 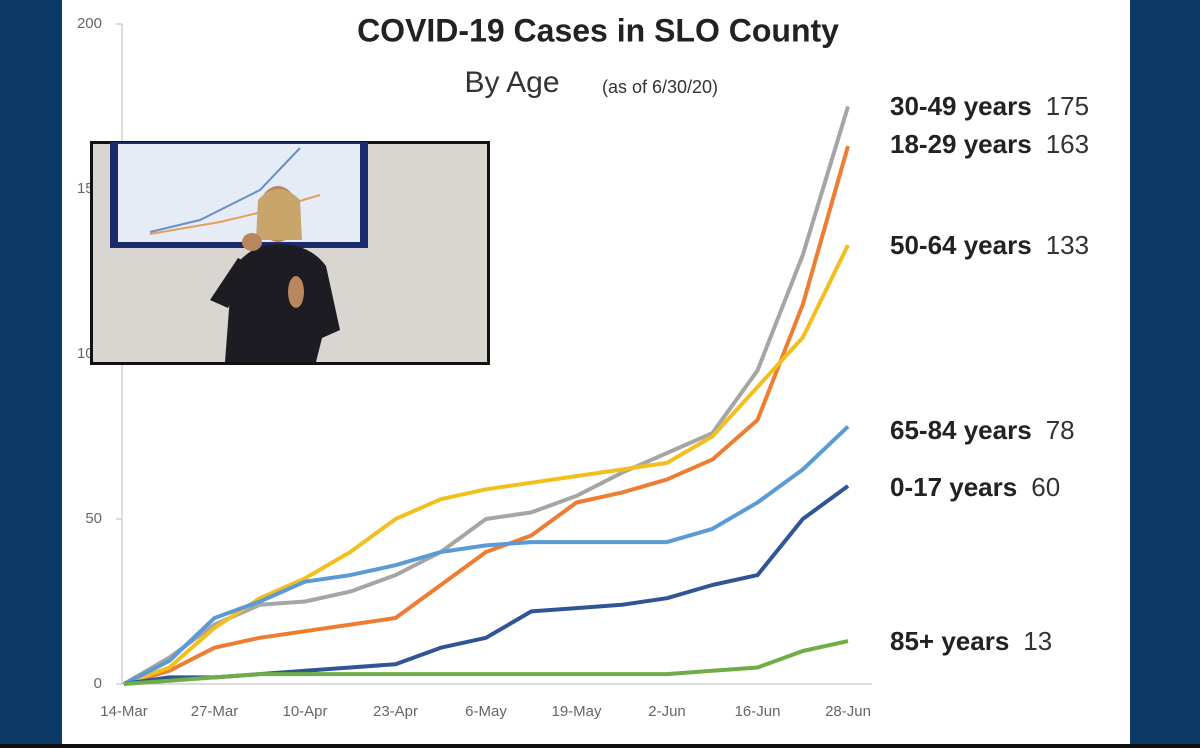 What do you see at coordinates (93, 518) in the screenshot?
I see `y-tick-label: 50` at bounding box center [93, 518].